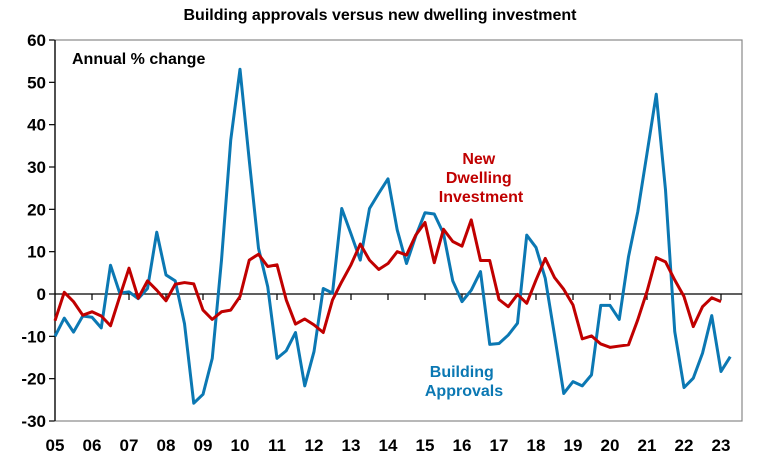  What do you see at coordinates (36, 209) in the screenshot?
I see `y-tick-label: 20` at bounding box center [36, 209].